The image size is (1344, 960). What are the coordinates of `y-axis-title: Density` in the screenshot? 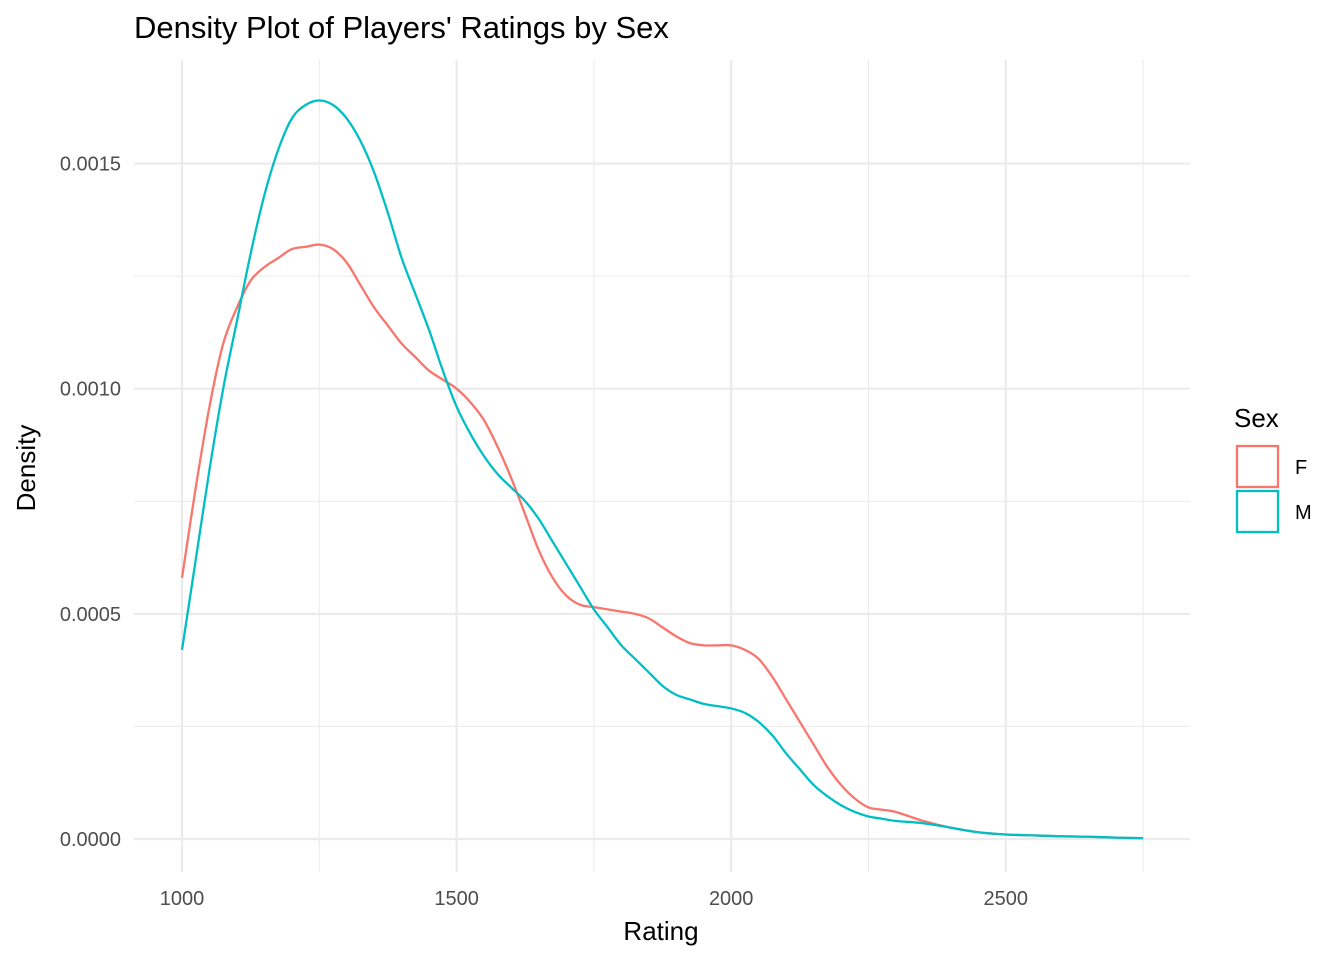 It's located at (26, 468).